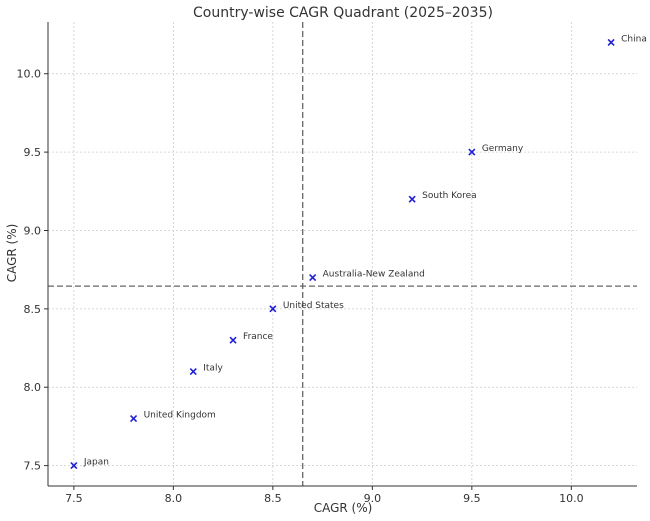 This screenshot has width=650, height=521. I want to click on x-tick-label: 7.5, so click(74, 498).